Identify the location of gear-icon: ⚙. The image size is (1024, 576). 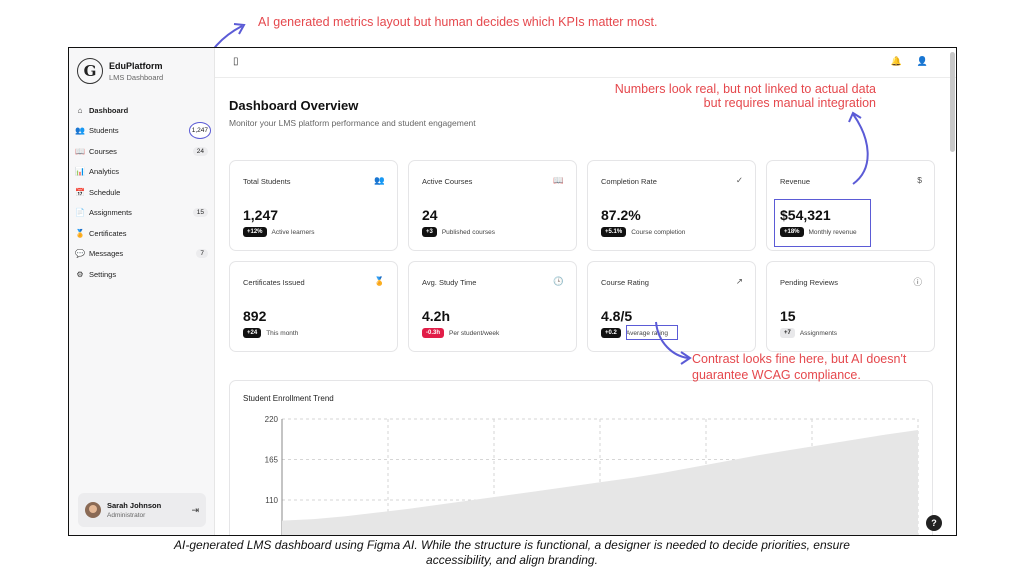
(80, 274).